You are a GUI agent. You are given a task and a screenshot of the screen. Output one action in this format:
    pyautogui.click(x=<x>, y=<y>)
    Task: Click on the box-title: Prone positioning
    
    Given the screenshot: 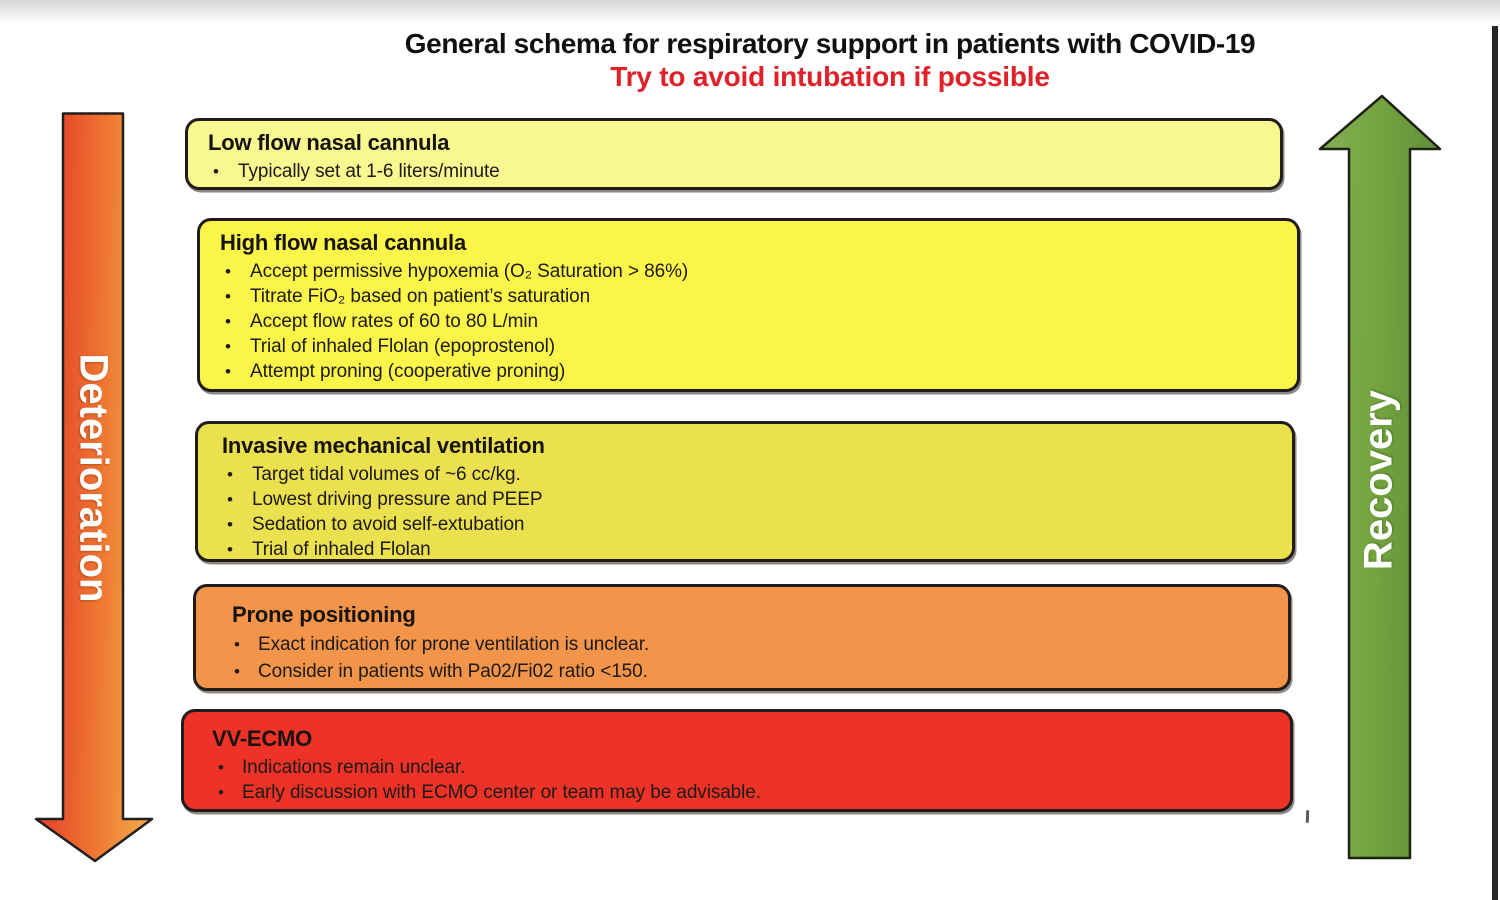 What is the action you would take?
    pyautogui.click(x=324, y=614)
    